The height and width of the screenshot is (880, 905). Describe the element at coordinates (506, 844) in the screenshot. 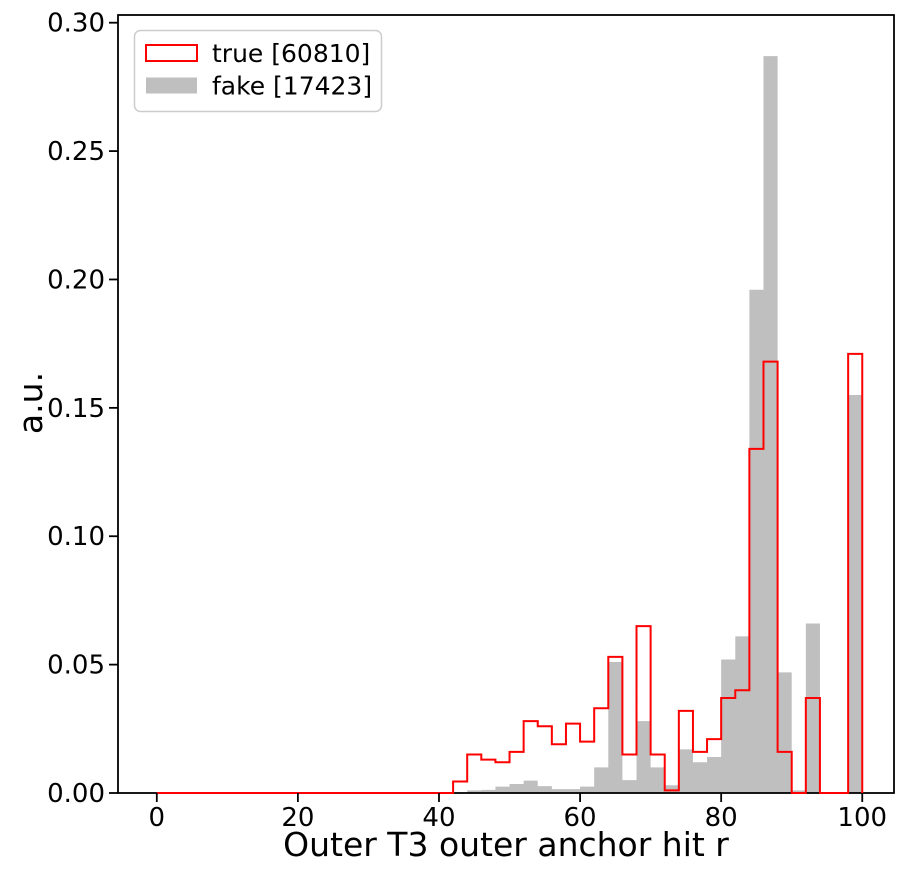

I see `x-axis-label: Outer T3 outer anchor hit r` at that location.